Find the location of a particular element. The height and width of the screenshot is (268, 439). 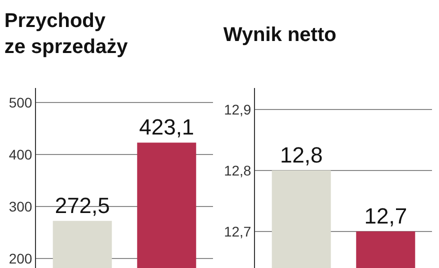

data-label: 12,8 is located at coordinates (301, 155).